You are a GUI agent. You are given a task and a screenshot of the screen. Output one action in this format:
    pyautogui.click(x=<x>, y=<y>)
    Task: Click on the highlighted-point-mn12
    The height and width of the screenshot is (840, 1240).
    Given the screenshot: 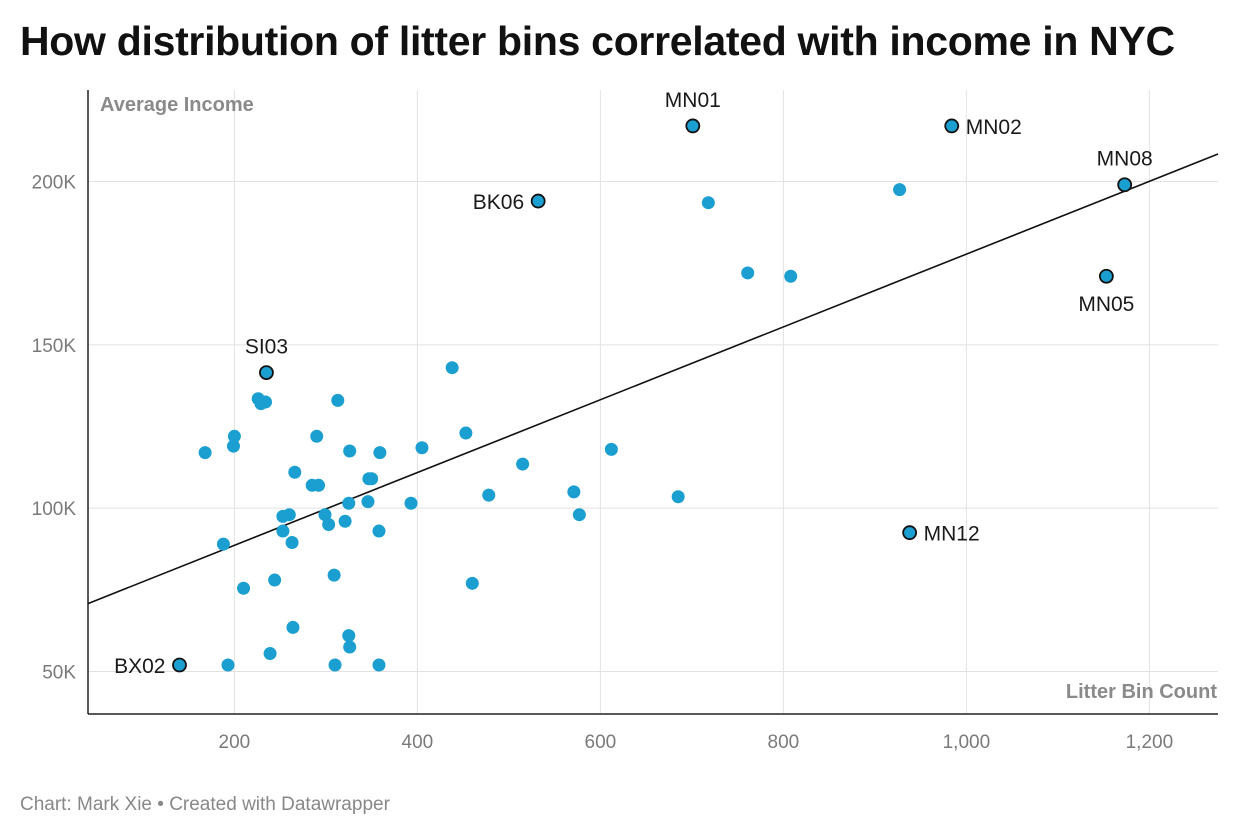 What is the action you would take?
    pyautogui.click(x=910, y=533)
    